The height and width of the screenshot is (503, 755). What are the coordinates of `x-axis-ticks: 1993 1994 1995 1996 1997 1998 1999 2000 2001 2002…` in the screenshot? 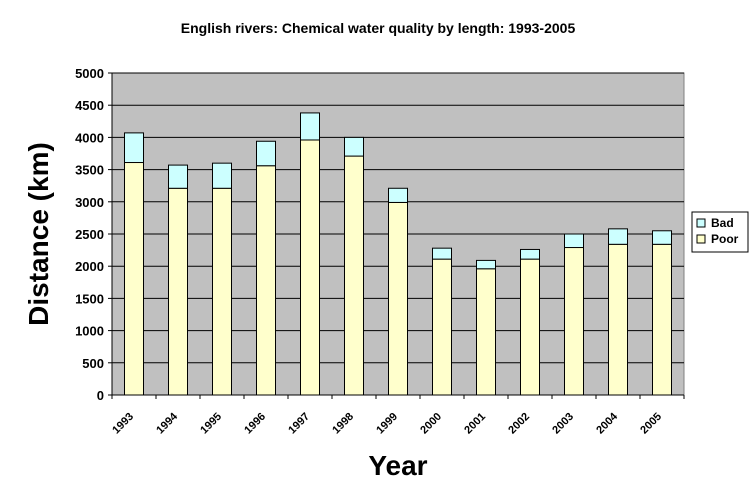 It's located at (397, 416).